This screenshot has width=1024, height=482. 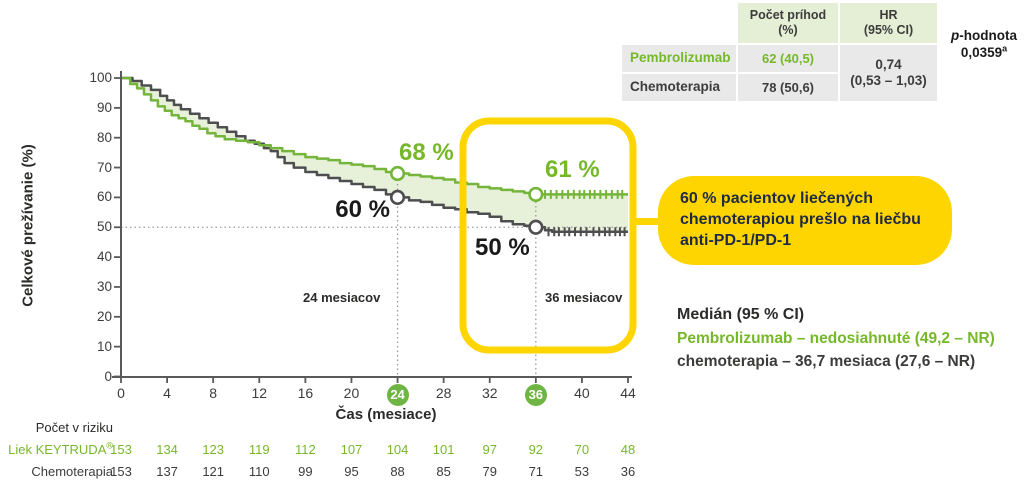 What do you see at coordinates (788, 58) in the screenshot?
I see `pembro-events-value: 62 (40,5)` at bounding box center [788, 58].